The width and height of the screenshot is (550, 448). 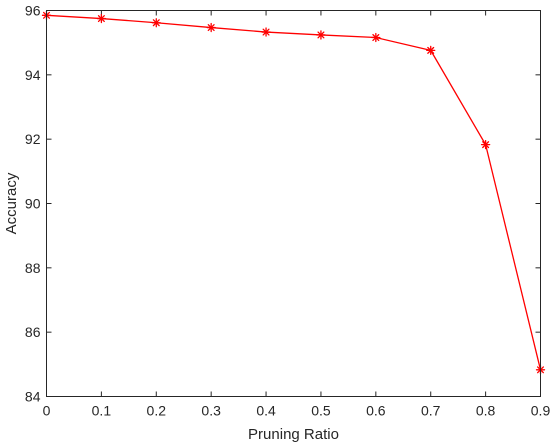 What do you see at coordinates (486, 411) in the screenshot?
I see `x-tick-label: 0.8` at bounding box center [486, 411].